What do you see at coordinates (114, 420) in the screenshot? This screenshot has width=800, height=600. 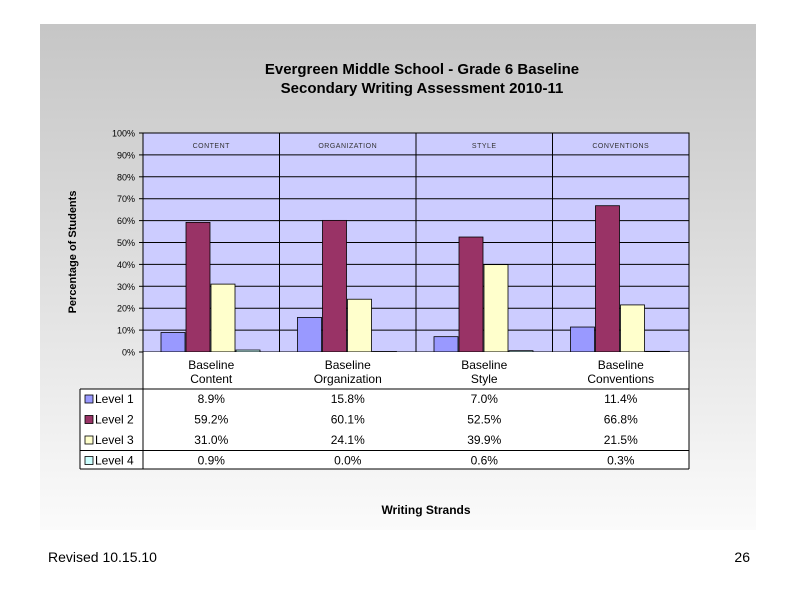 I see `legend-label: Level 2` at bounding box center [114, 420].